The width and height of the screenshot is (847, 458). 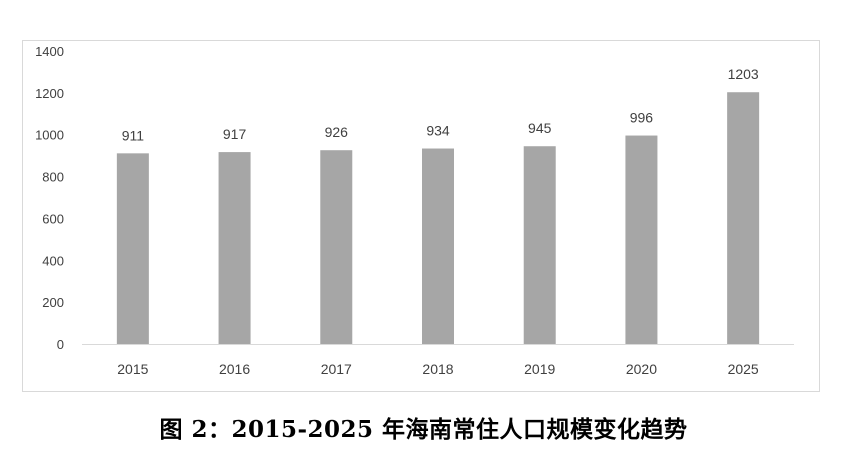 I want to click on bar-2018, so click(x=438, y=246).